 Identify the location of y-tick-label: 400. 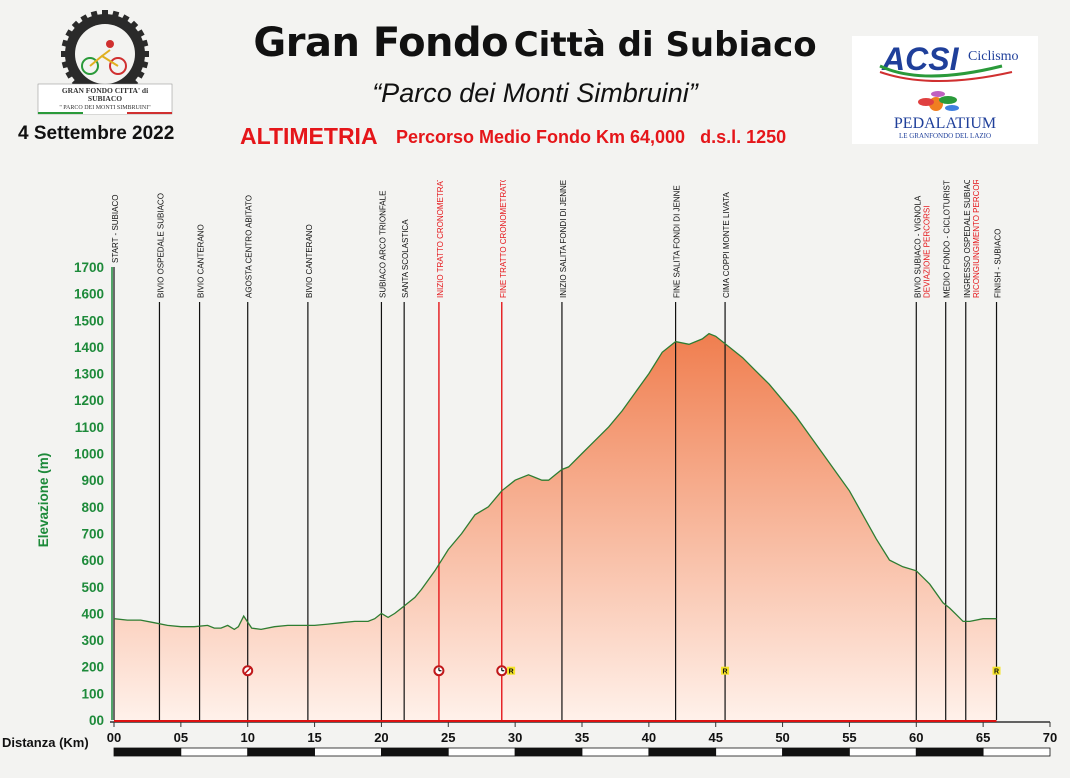
(92, 613).